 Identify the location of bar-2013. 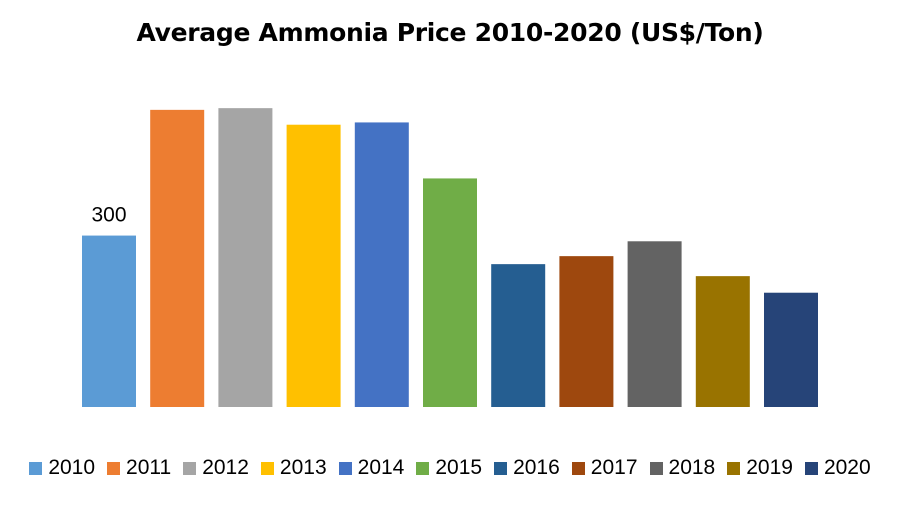
(313, 265).